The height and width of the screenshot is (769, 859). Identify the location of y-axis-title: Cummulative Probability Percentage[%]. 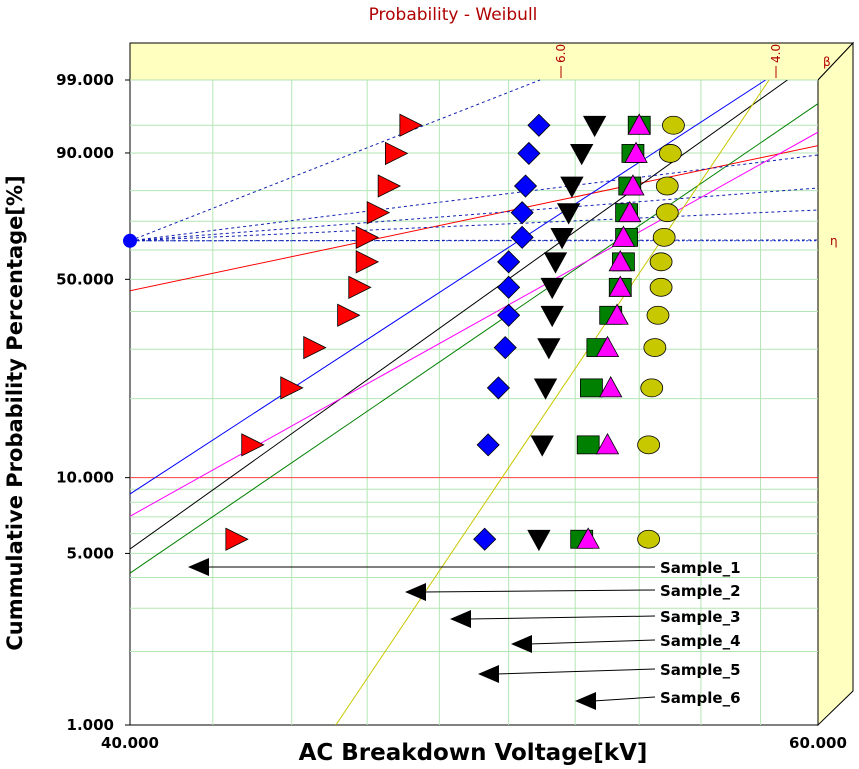
(15, 412).